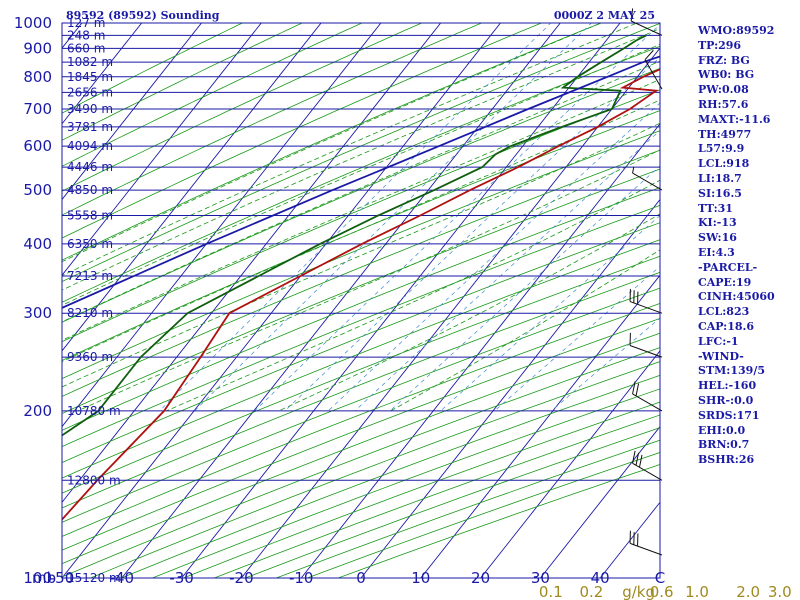  I want to click on height-label: 2656 m, so click(90, 92).